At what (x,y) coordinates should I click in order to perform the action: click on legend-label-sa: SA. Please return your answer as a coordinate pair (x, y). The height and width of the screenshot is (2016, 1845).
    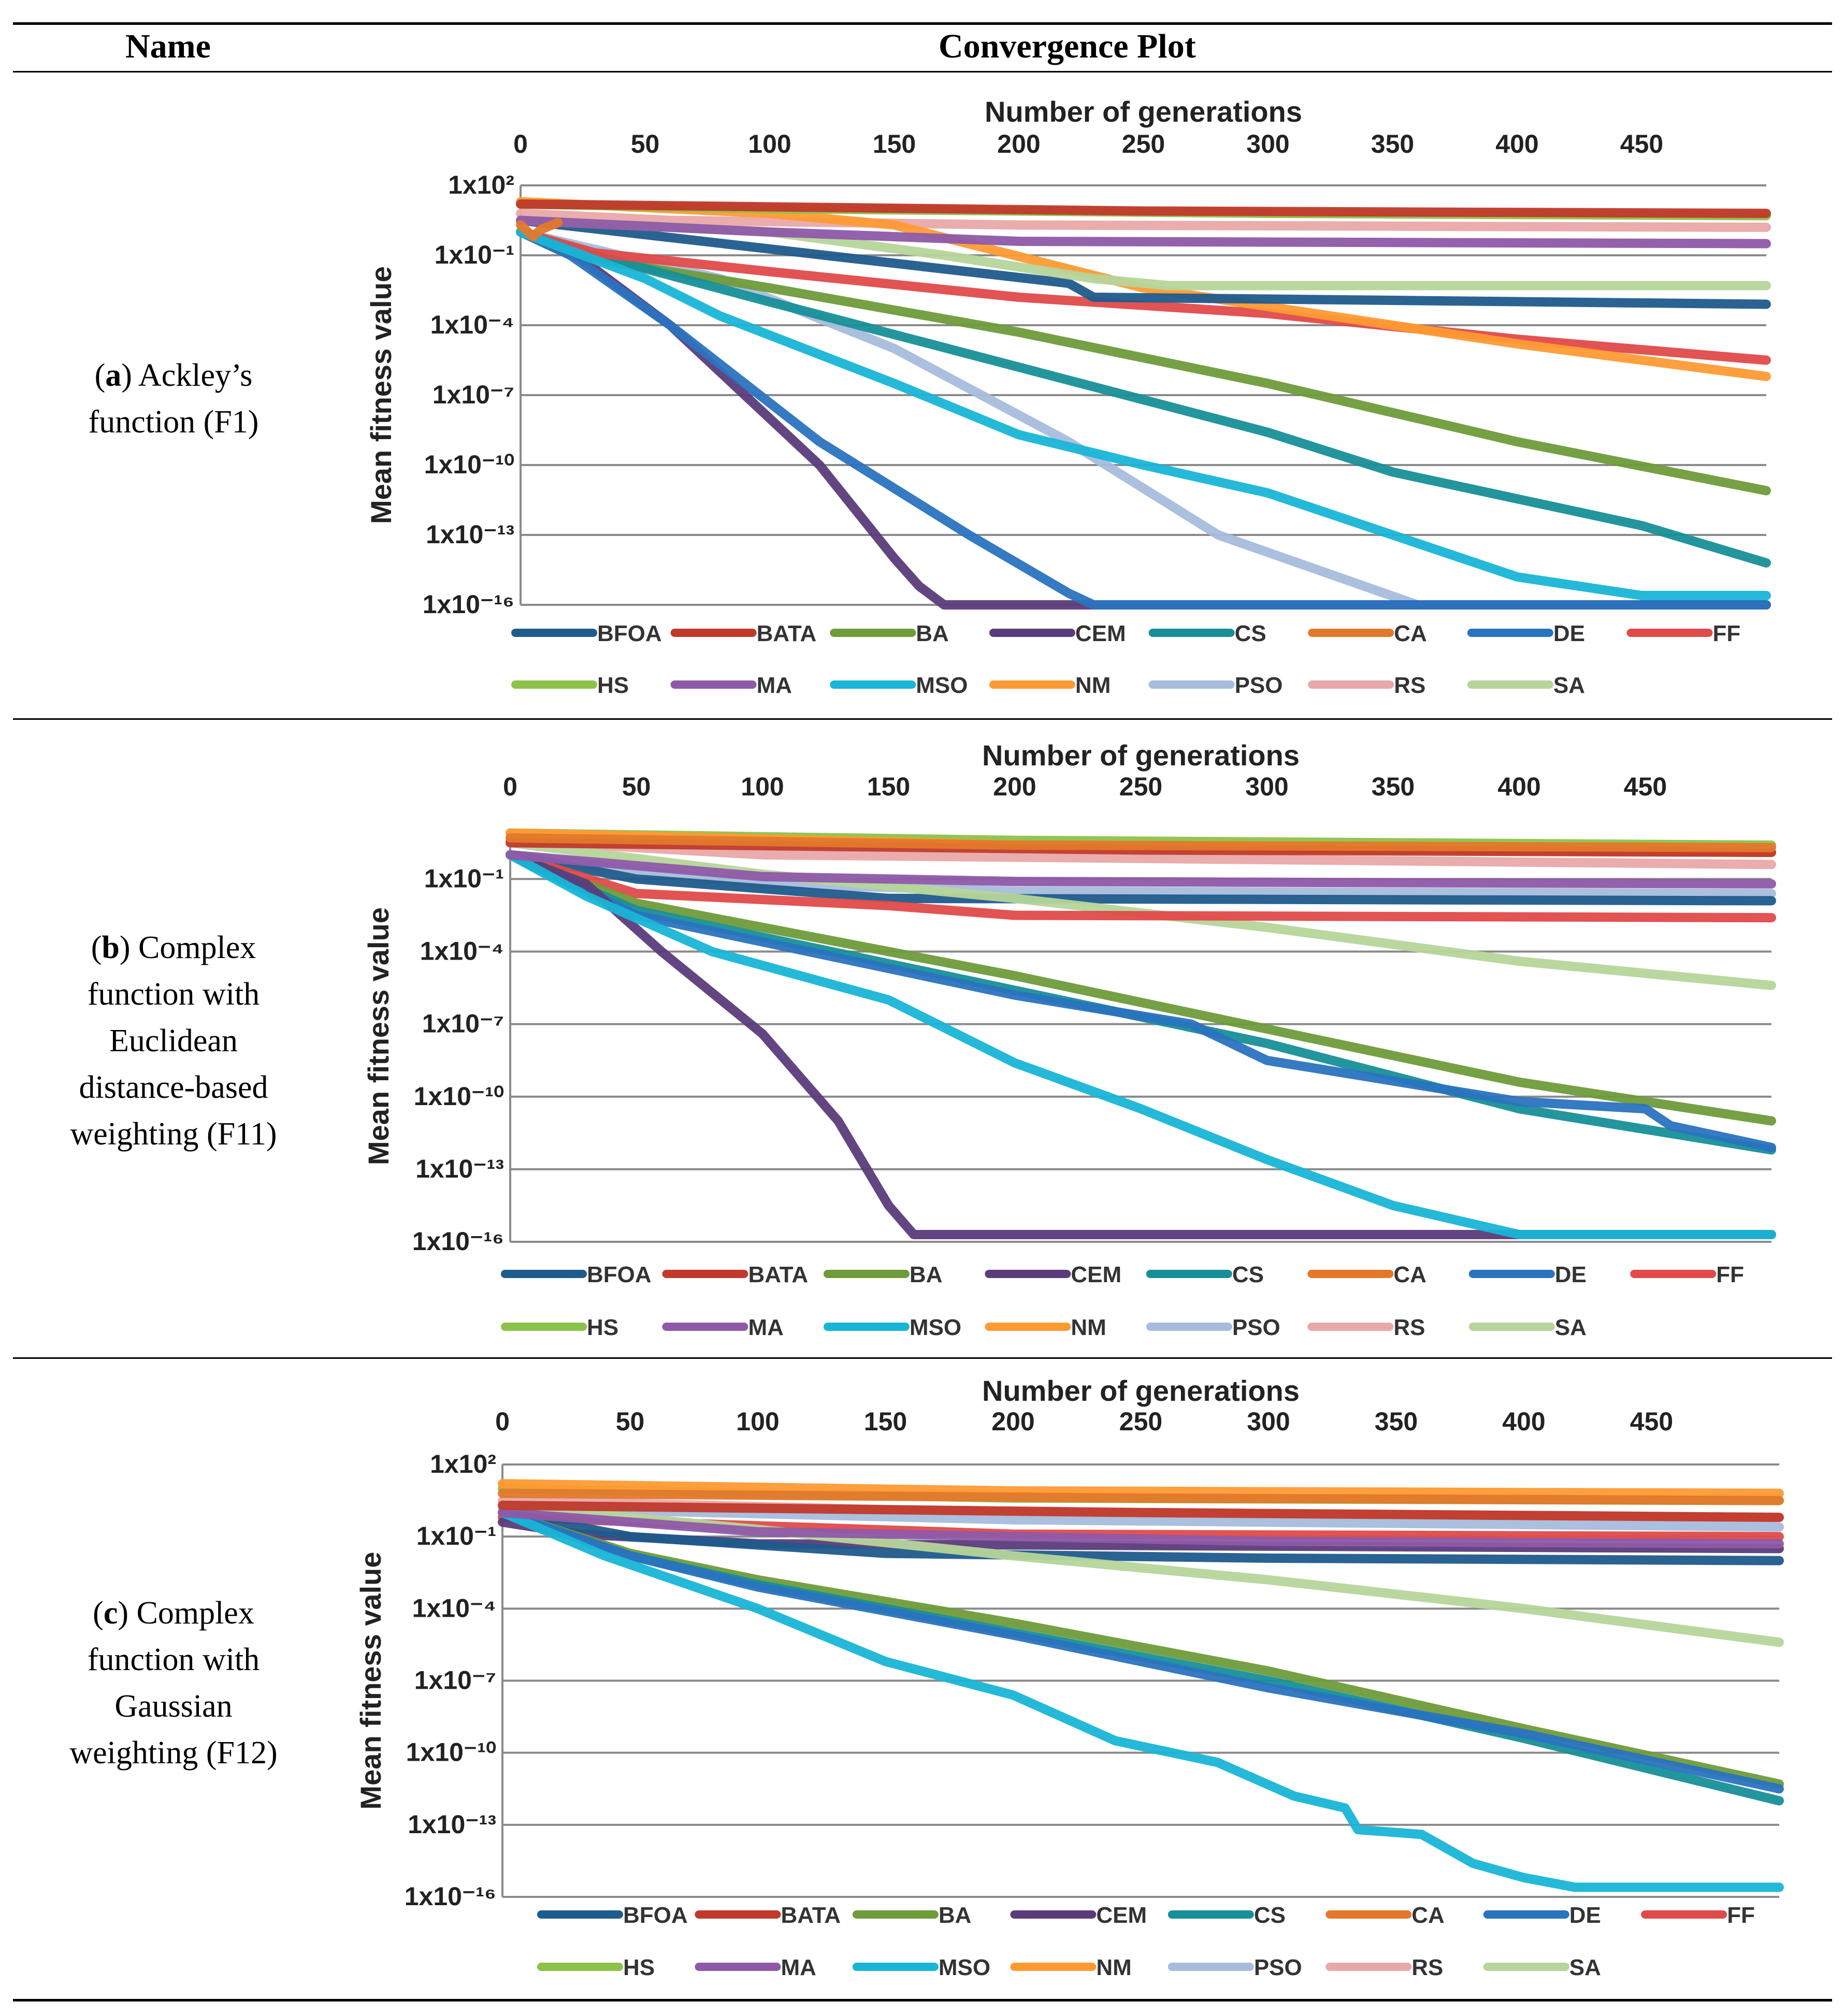
    Looking at the image, I should click on (1571, 1327).